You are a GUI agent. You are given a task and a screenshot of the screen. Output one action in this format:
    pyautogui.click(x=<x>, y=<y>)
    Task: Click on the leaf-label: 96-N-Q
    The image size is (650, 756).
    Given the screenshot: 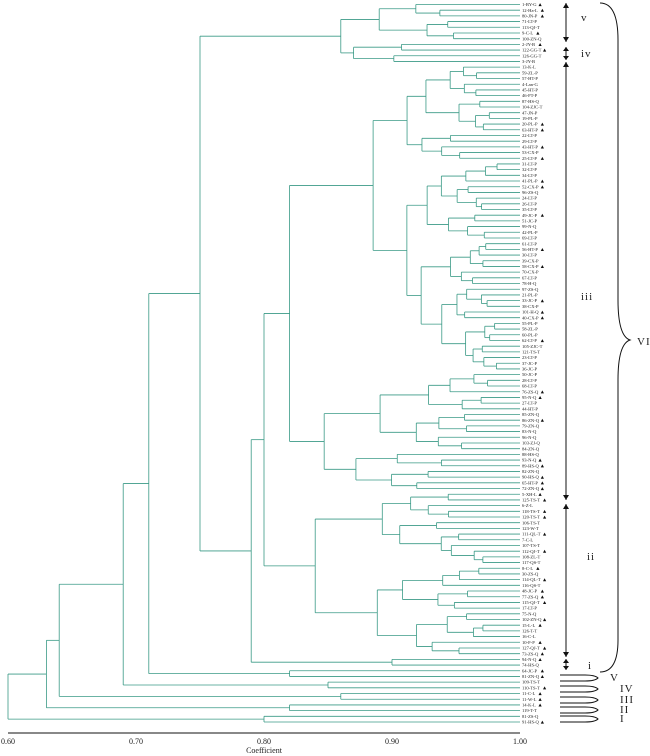 What is the action you would take?
    pyautogui.click(x=529, y=437)
    